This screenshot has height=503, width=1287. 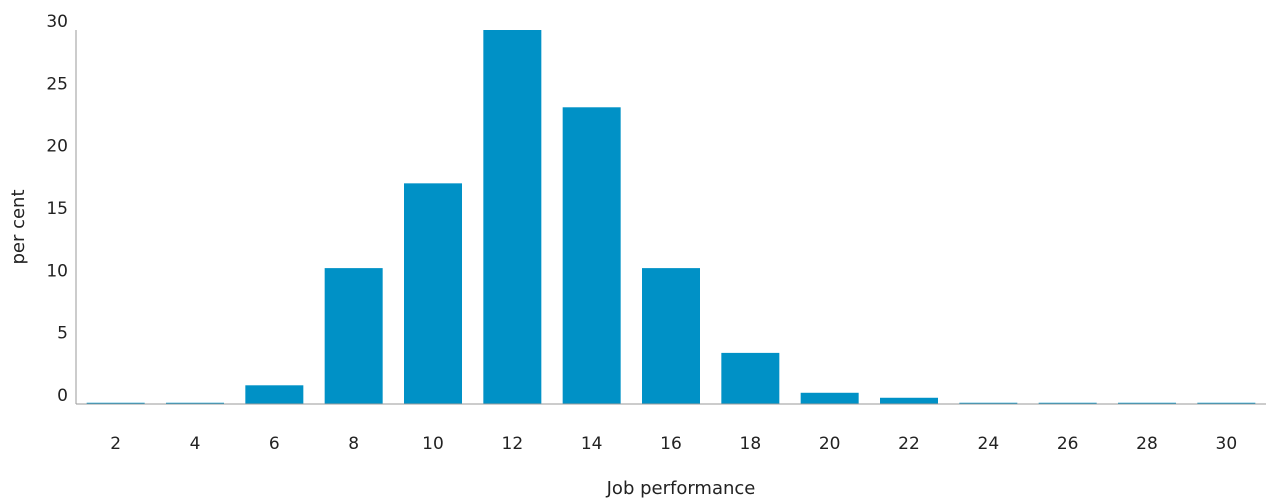 I want to click on x-tick-label: 12, so click(x=513, y=444).